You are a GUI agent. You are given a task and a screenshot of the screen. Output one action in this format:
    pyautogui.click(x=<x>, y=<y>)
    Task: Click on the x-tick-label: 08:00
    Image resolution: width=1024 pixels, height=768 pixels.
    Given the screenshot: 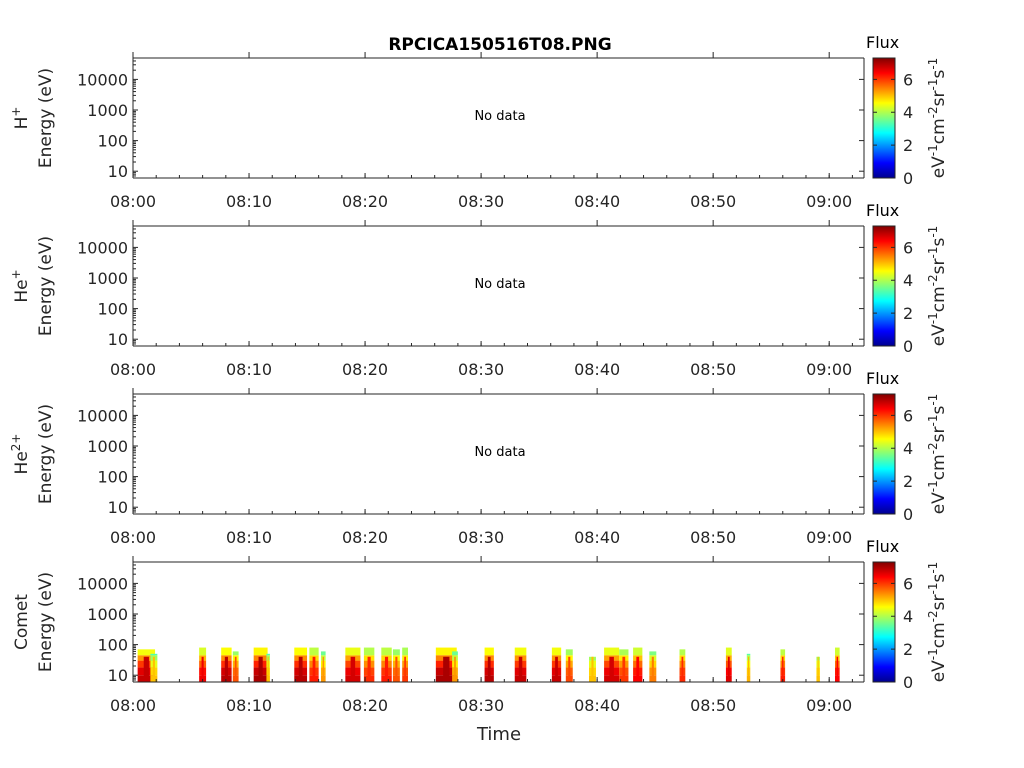 What is the action you would take?
    pyautogui.click(x=133, y=369)
    